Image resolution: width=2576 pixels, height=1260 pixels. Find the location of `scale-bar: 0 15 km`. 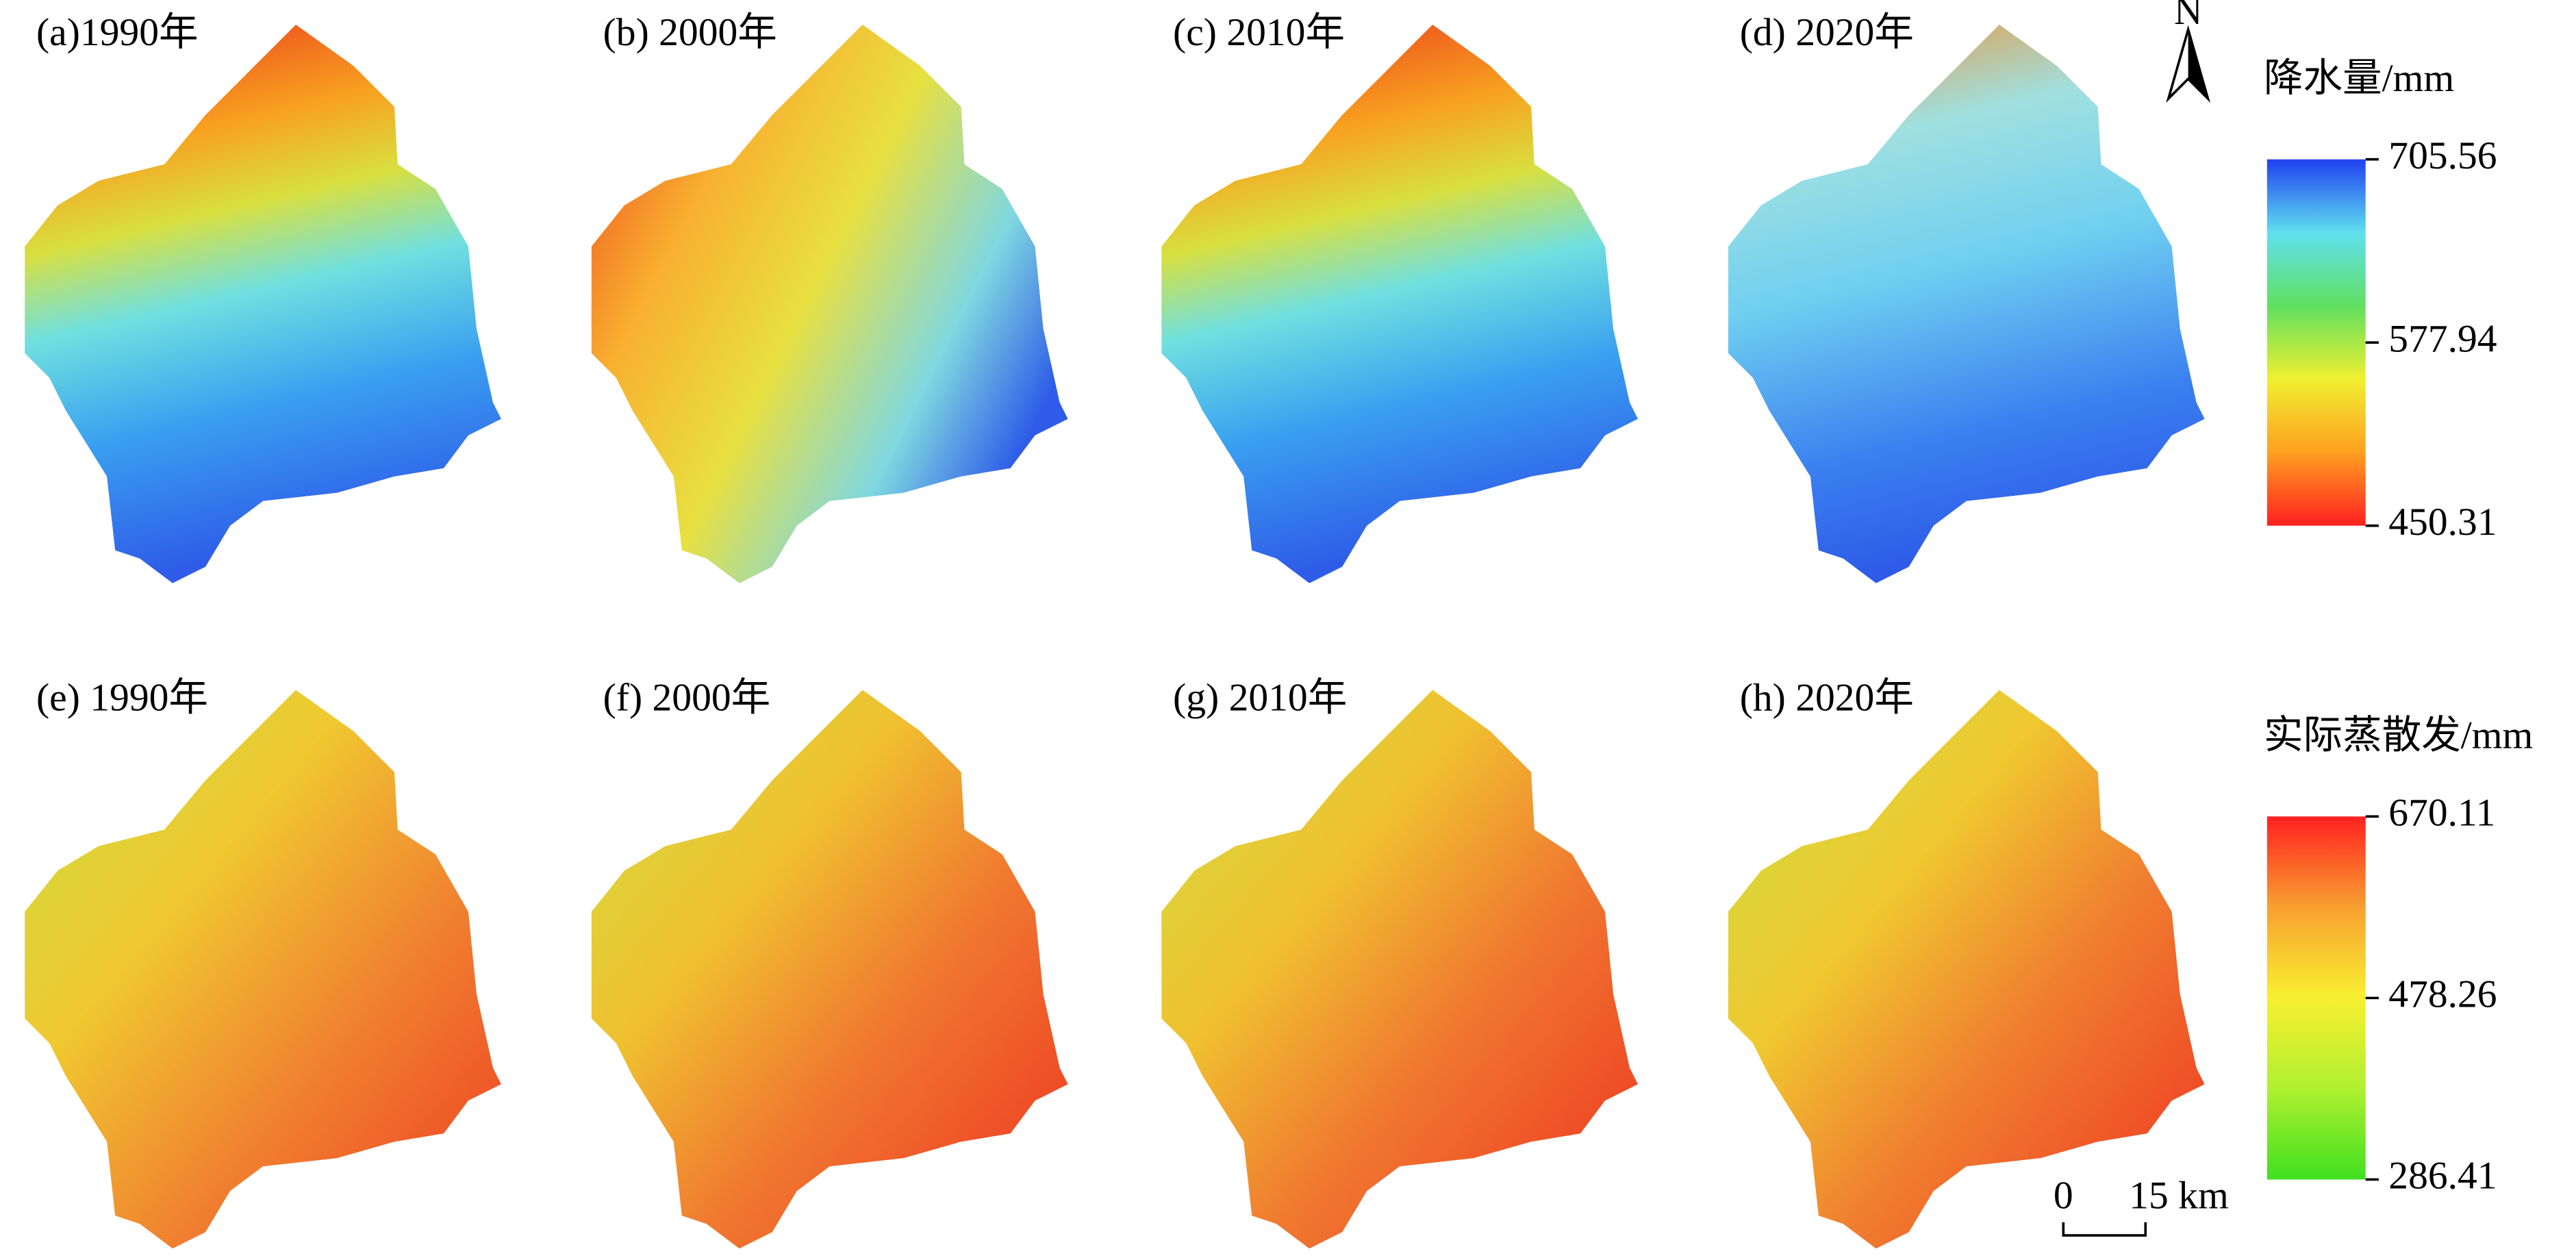

scale-bar: 0 15 km is located at coordinates (2141, 1205).